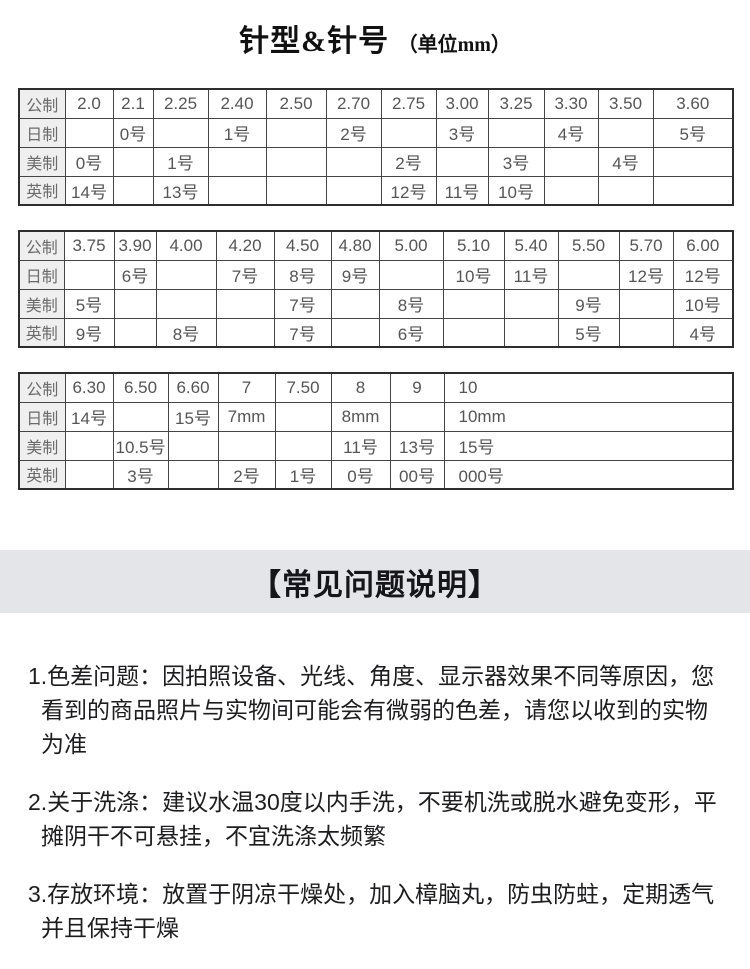  I want to click on size-cell: 7.50, so click(303, 387).